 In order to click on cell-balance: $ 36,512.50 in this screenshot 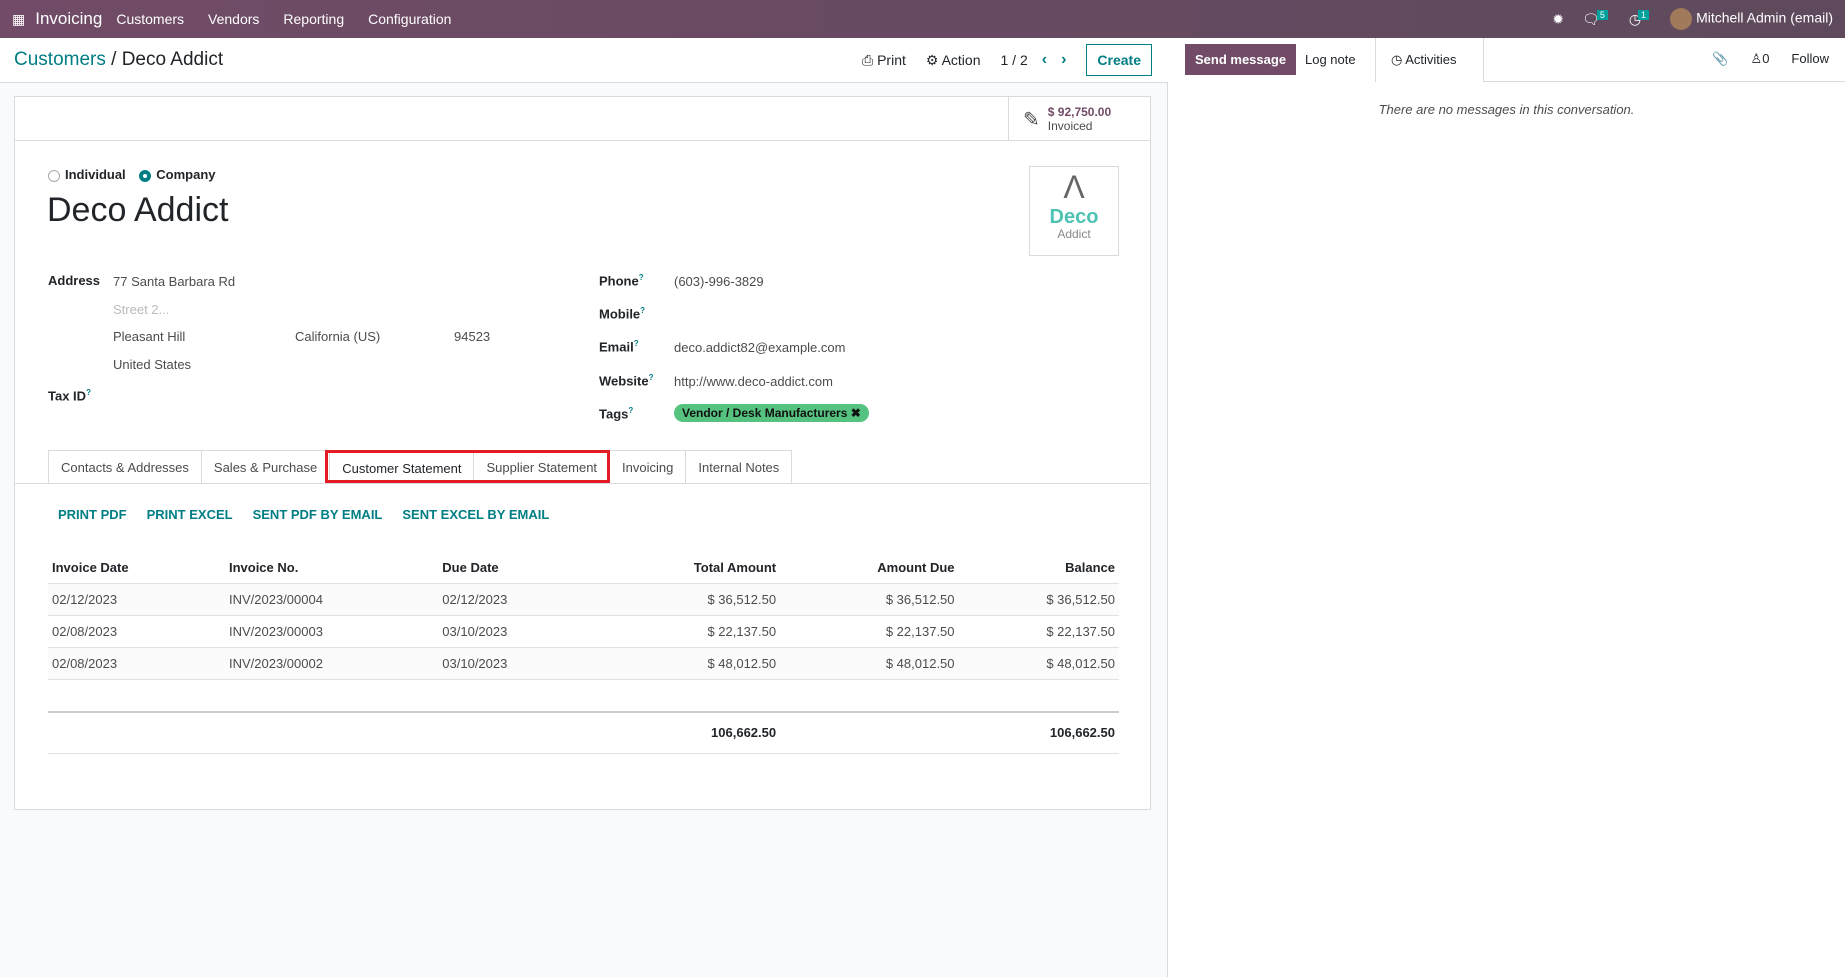, I will do `click(1038, 599)`.